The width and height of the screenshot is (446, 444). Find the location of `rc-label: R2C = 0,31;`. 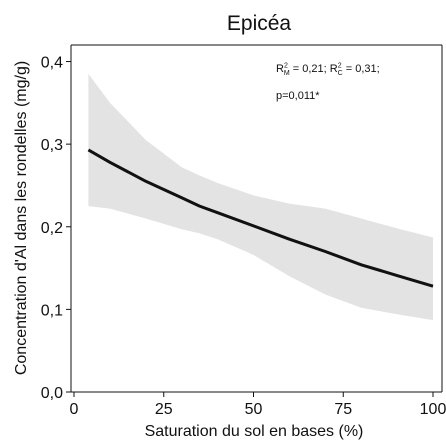

rc-label: R2C = 0,31; is located at coordinates (354, 69).